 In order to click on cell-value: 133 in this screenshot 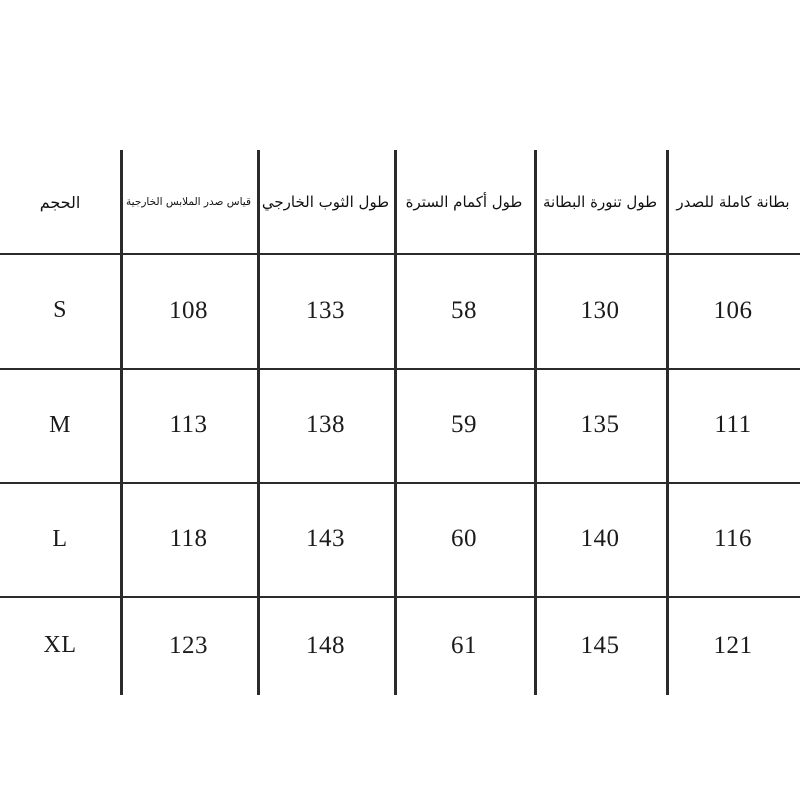, I will do `click(325, 310)`.